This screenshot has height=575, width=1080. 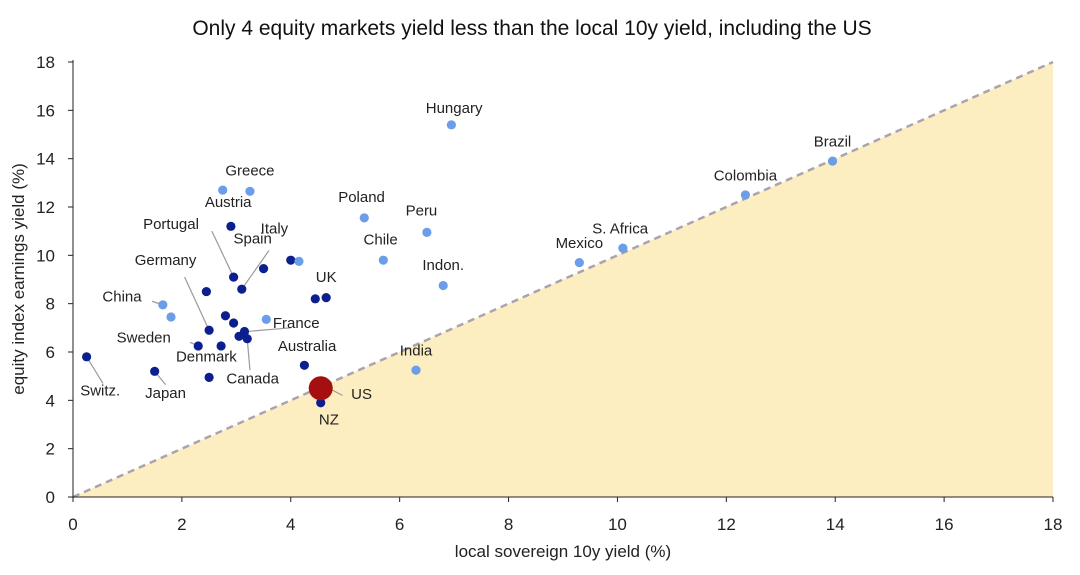 I want to click on point-label: China, so click(x=122, y=296).